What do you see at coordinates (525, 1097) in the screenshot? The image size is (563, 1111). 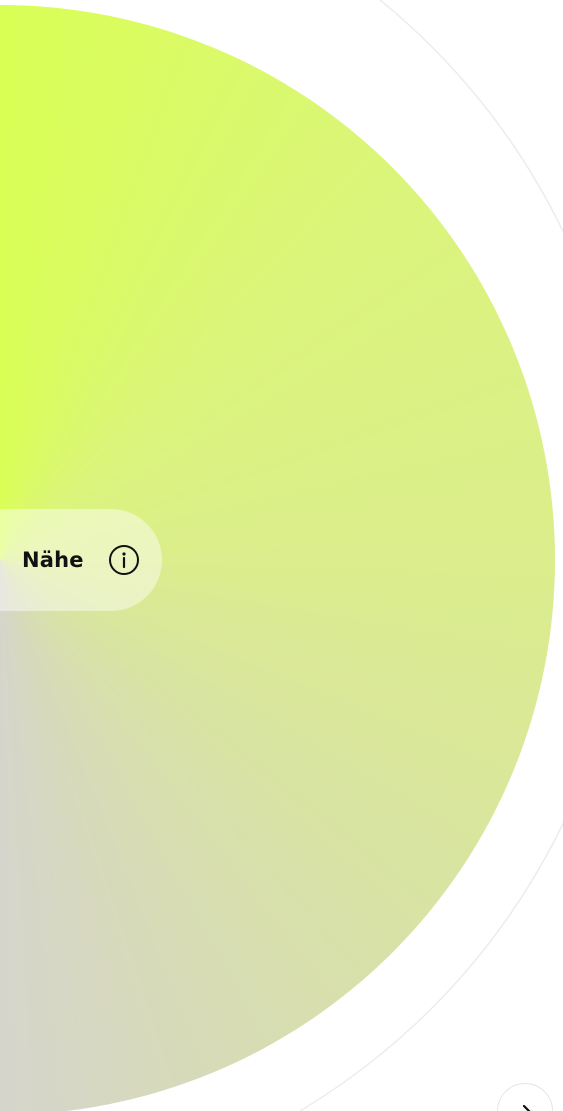 I see `next-button` at bounding box center [525, 1097].